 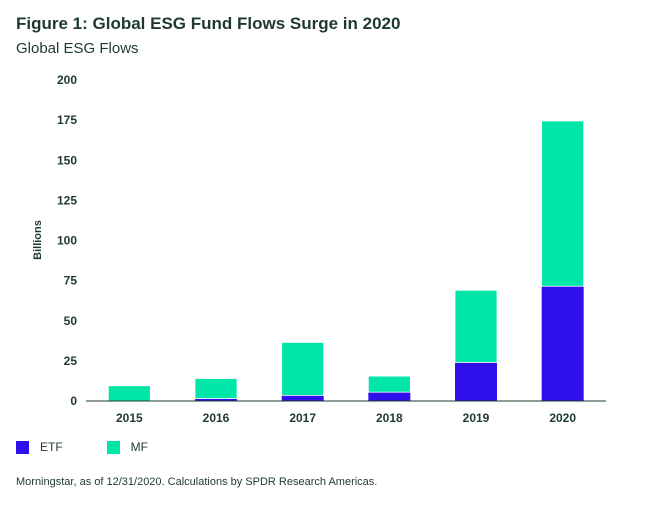 What do you see at coordinates (22, 447) in the screenshot?
I see `legend-swatch-etf` at bounding box center [22, 447].